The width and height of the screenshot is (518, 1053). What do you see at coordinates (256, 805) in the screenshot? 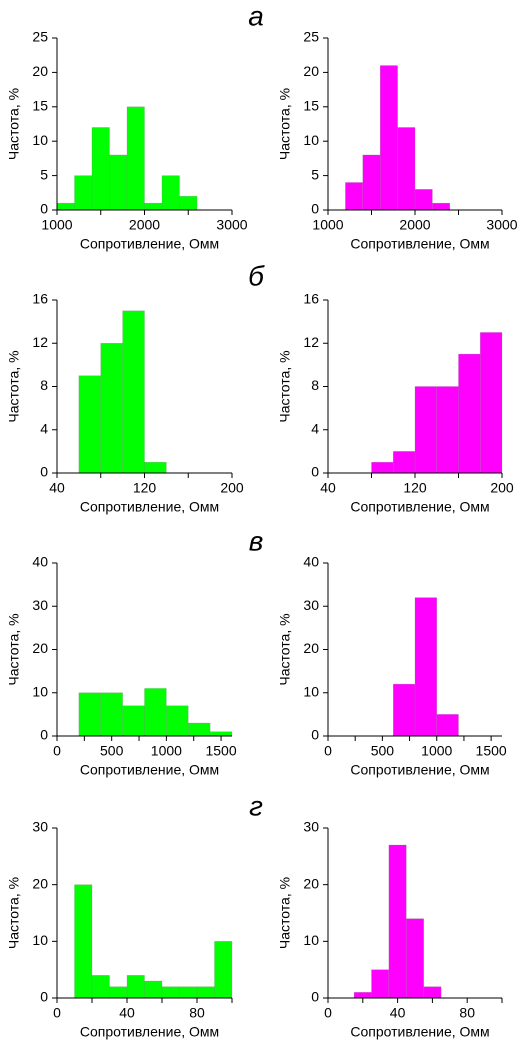
I see `section-label: г` at bounding box center [256, 805].